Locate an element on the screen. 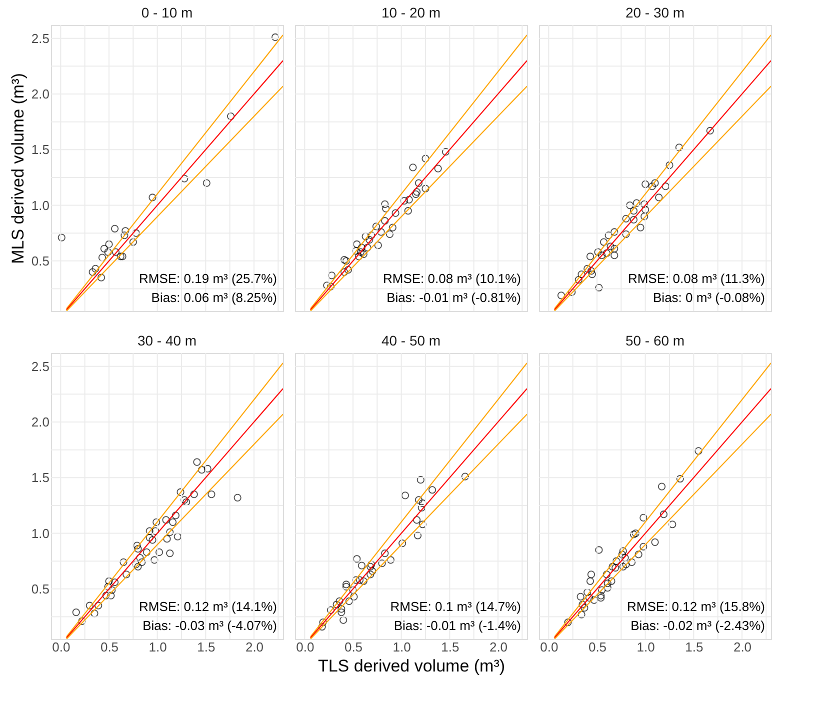 The image size is (814, 719). annotation: Bias: 0.06 m³ (8.25%) is located at coordinates (214, 297).